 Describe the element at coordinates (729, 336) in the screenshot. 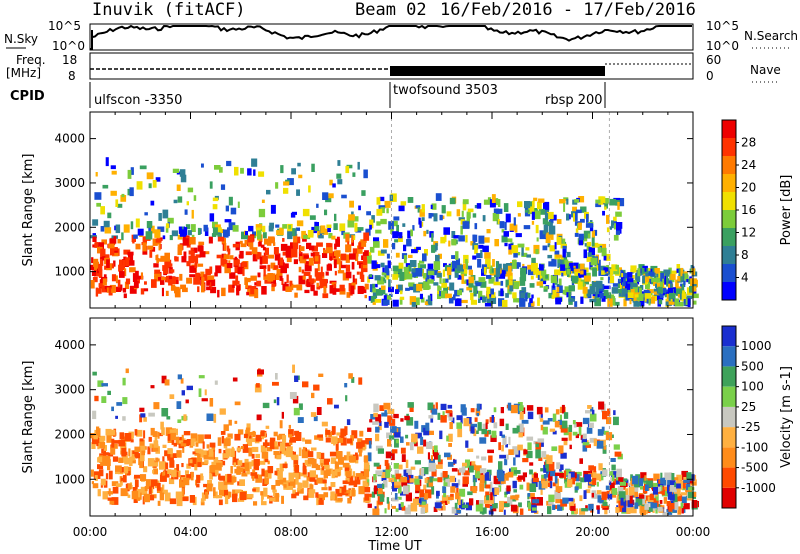

I see `colorbar-segment` at that location.